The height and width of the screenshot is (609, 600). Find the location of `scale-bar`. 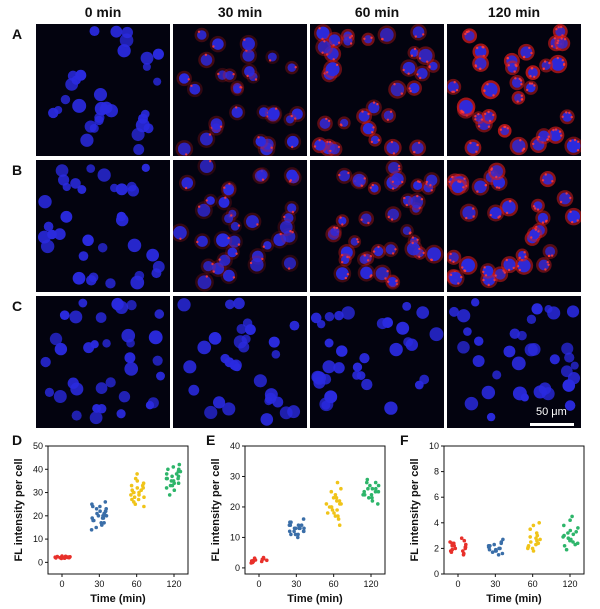

scale-bar is located at coordinates (552, 424).